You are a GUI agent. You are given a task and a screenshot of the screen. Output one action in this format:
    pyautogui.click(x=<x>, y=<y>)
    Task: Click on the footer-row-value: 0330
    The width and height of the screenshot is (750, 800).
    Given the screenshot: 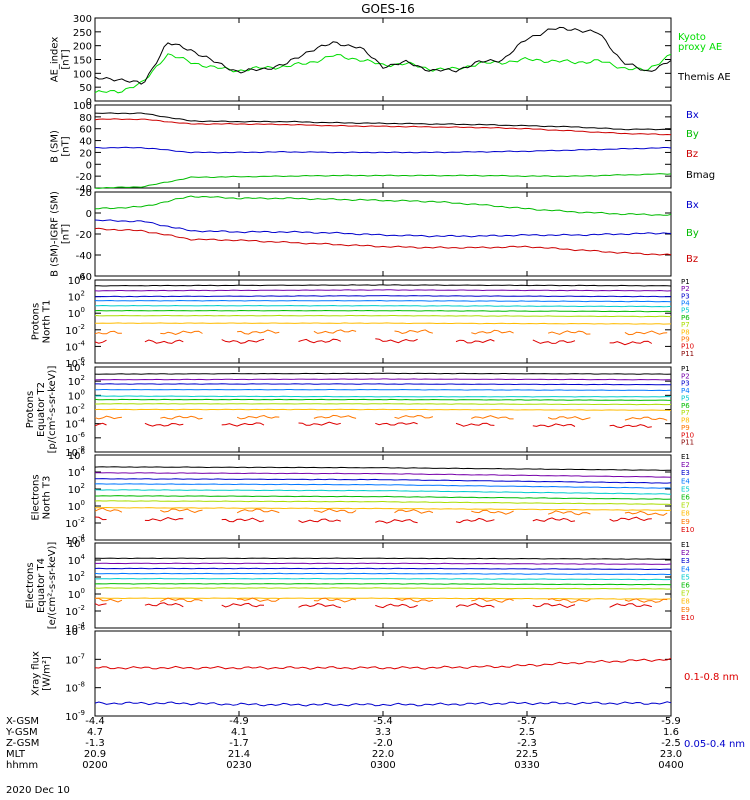 What is the action you would take?
    pyautogui.click(x=526, y=765)
    